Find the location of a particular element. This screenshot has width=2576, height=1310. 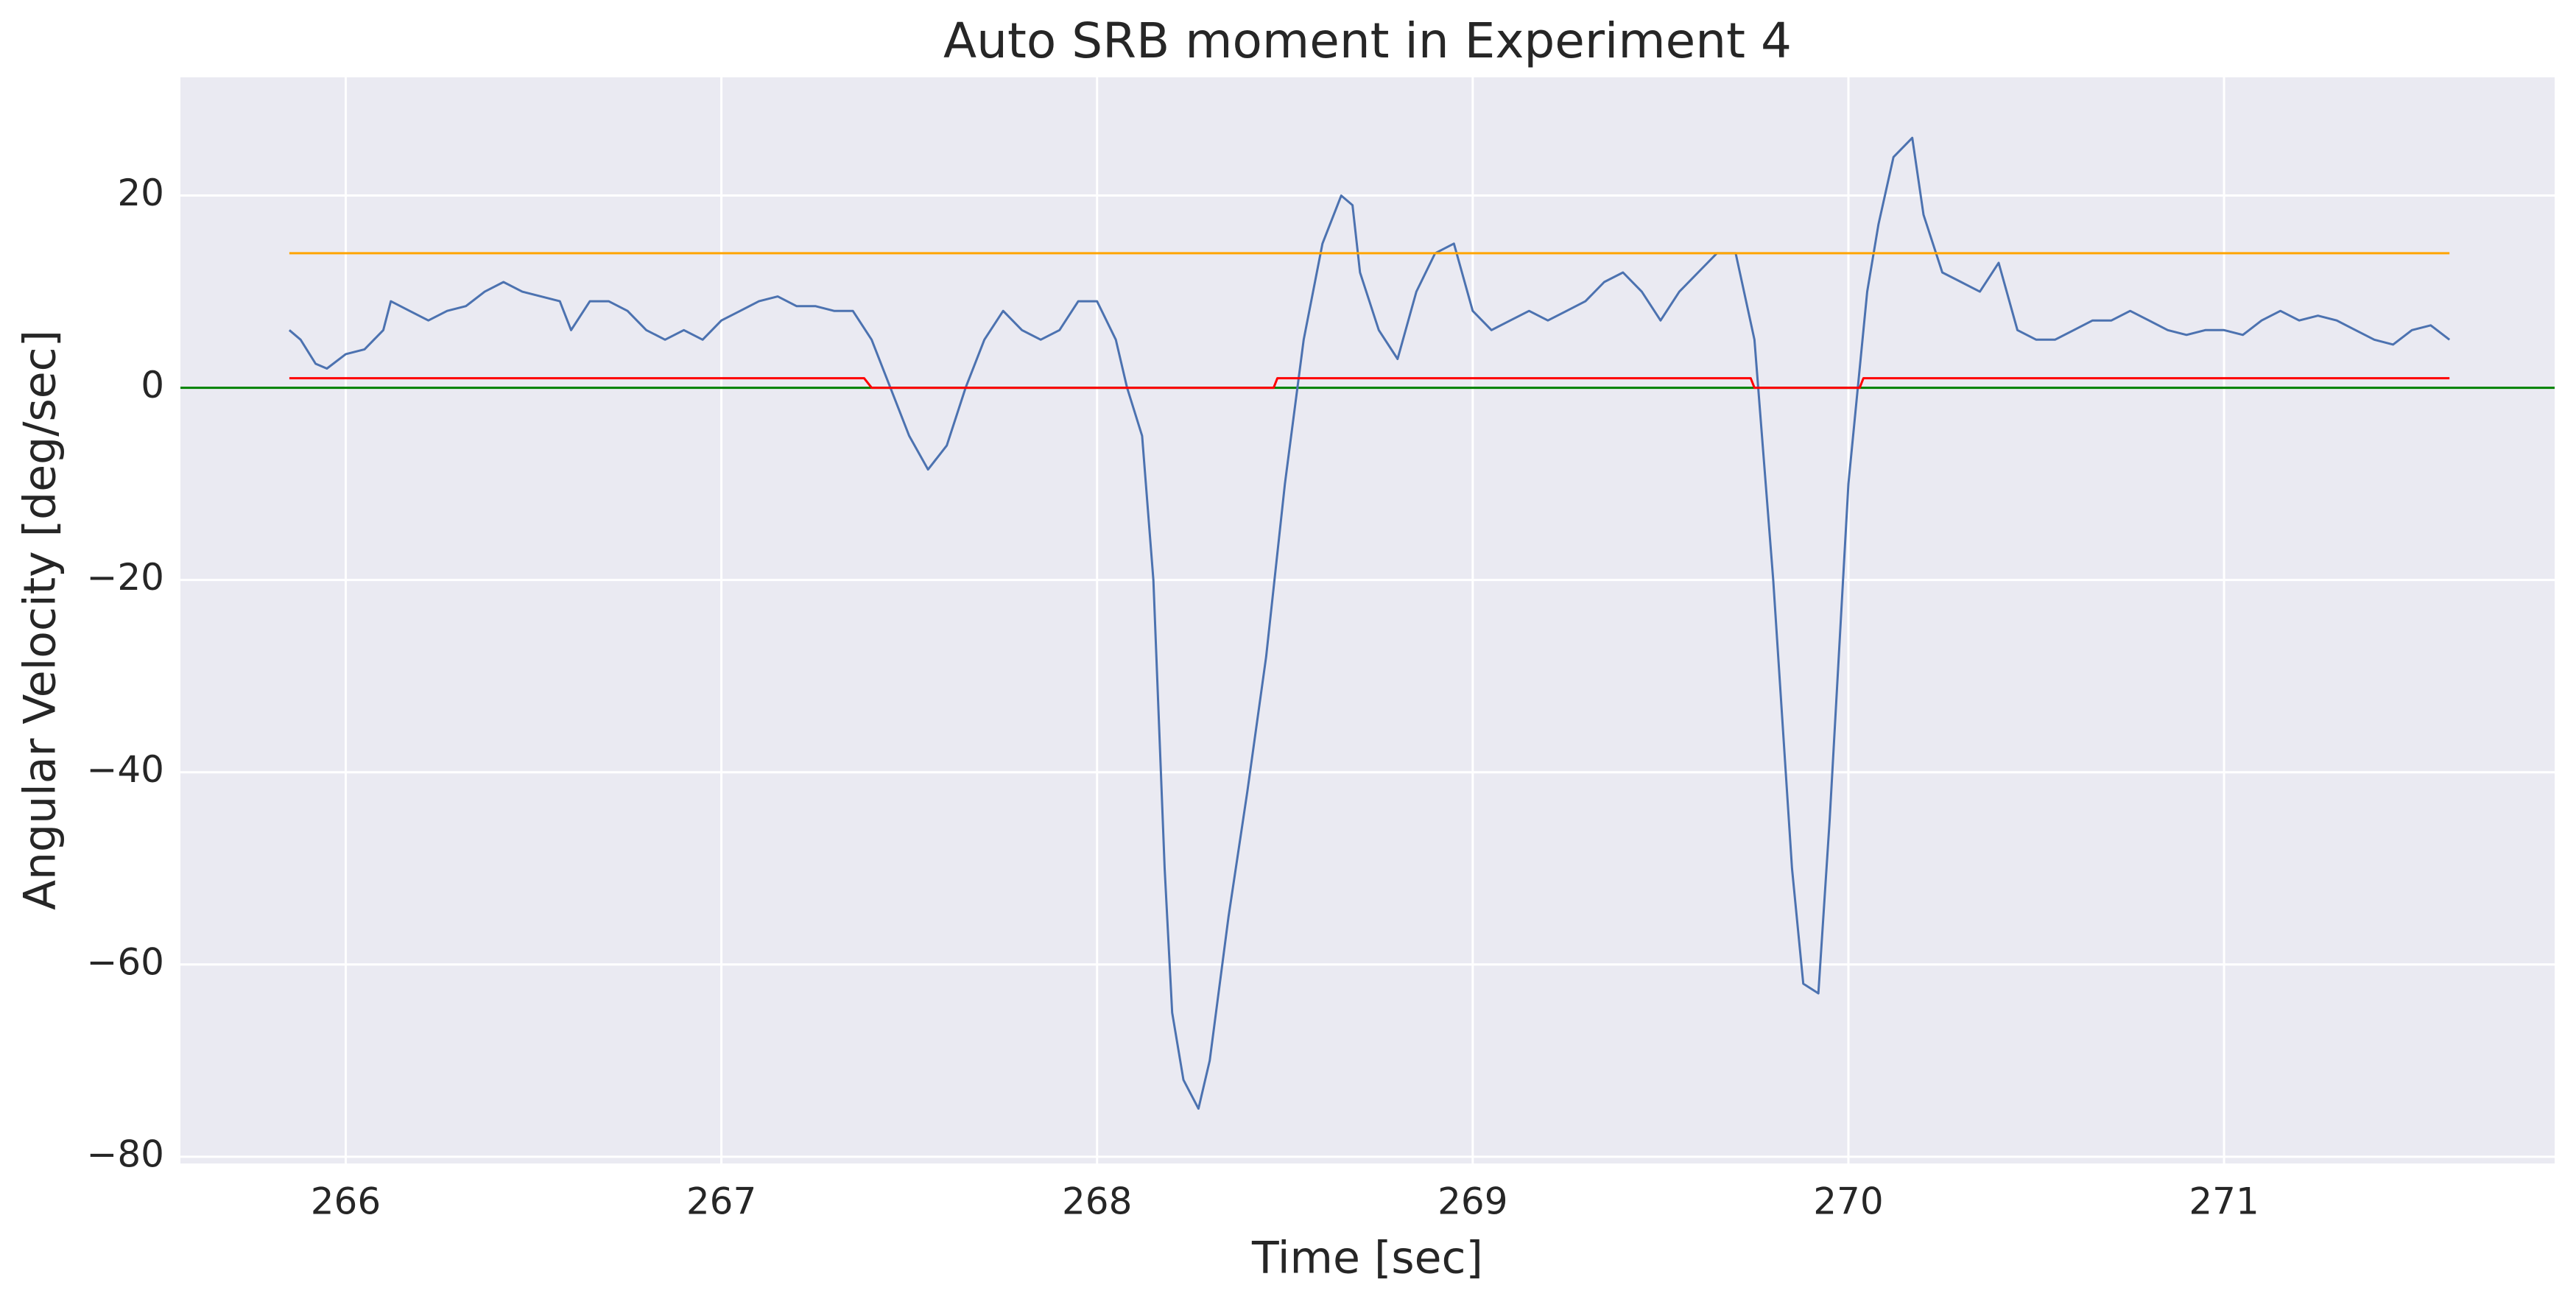

y-axis-label: Angular Velocity [deg/sec] is located at coordinates (40, 620).